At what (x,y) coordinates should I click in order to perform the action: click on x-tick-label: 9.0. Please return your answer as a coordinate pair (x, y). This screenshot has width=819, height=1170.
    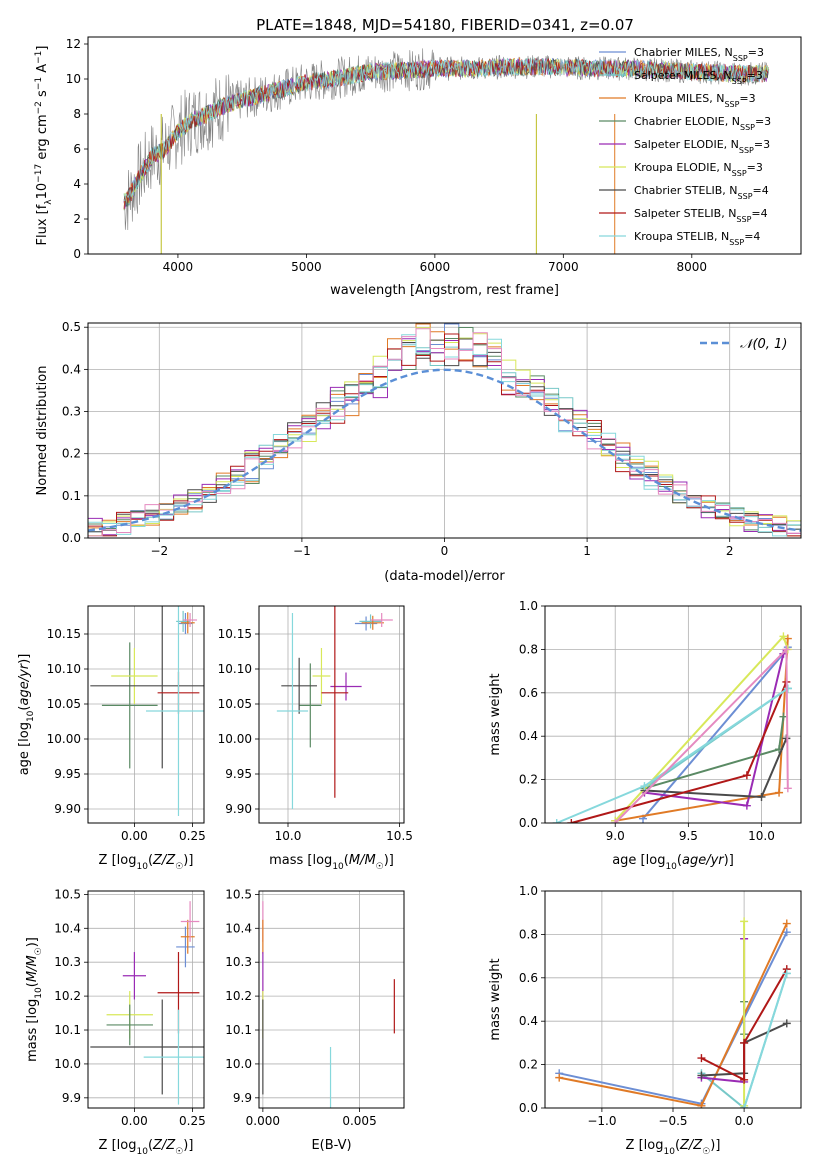
    Looking at the image, I should click on (615, 836).